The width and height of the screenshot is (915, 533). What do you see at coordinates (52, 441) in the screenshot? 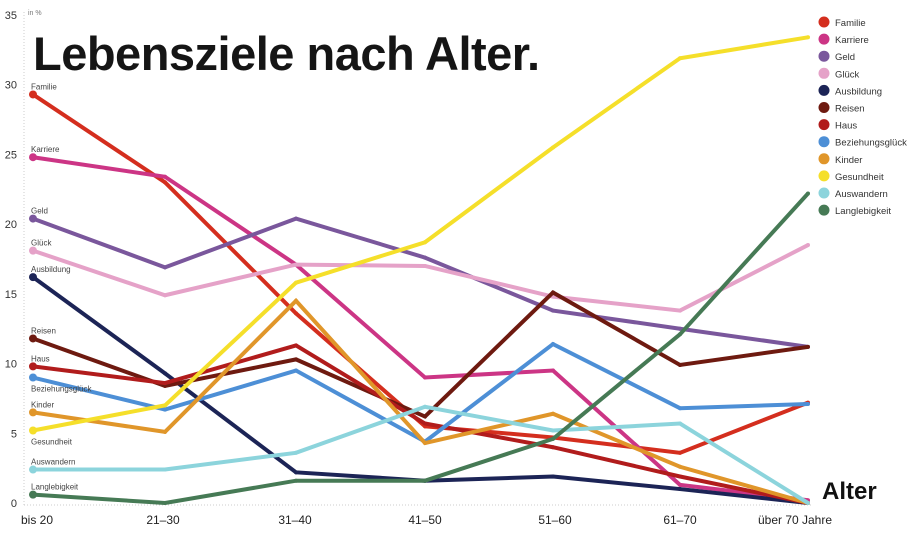
I see `series-label: Gesundheit` at bounding box center [52, 441].